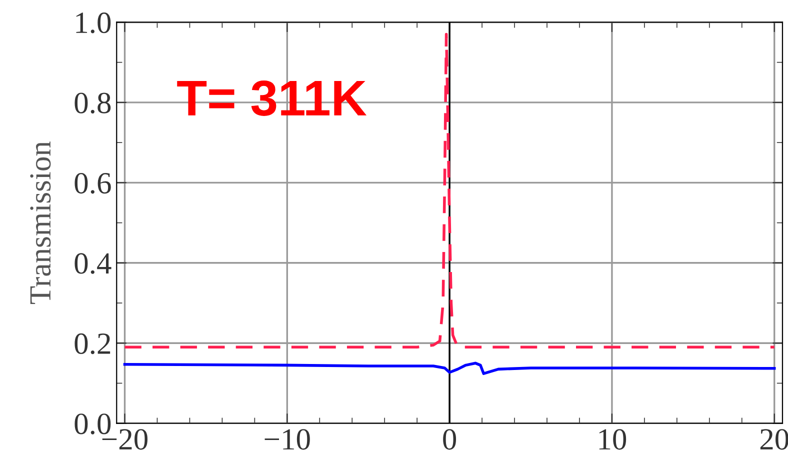 This screenshot has width=788, height=473. I want to click on y-tick-label: 0.6, so click(92, 183).